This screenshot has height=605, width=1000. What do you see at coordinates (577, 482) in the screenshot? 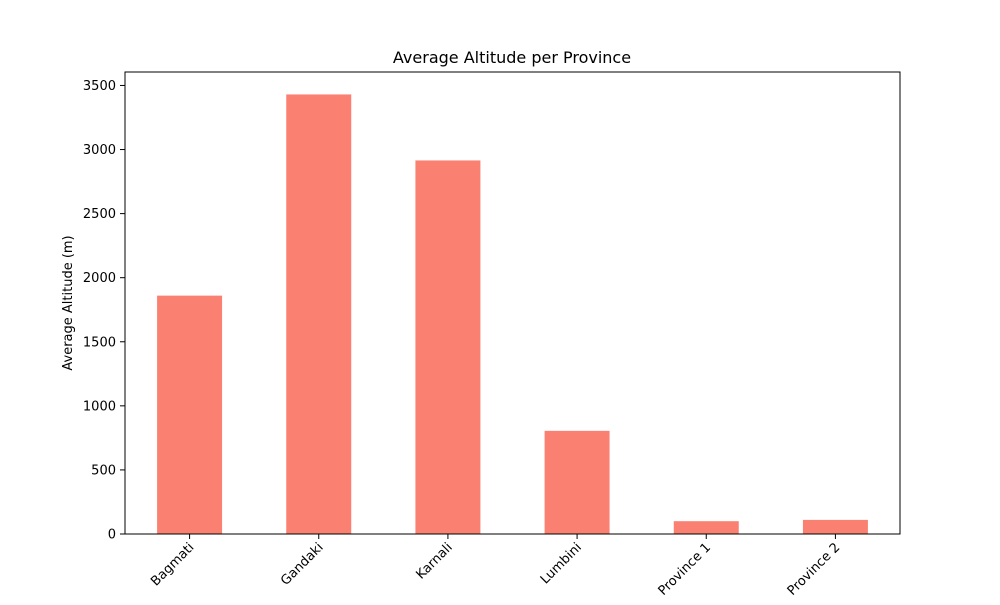
I see `bar-lumbini` at bounding box center [577, 482].